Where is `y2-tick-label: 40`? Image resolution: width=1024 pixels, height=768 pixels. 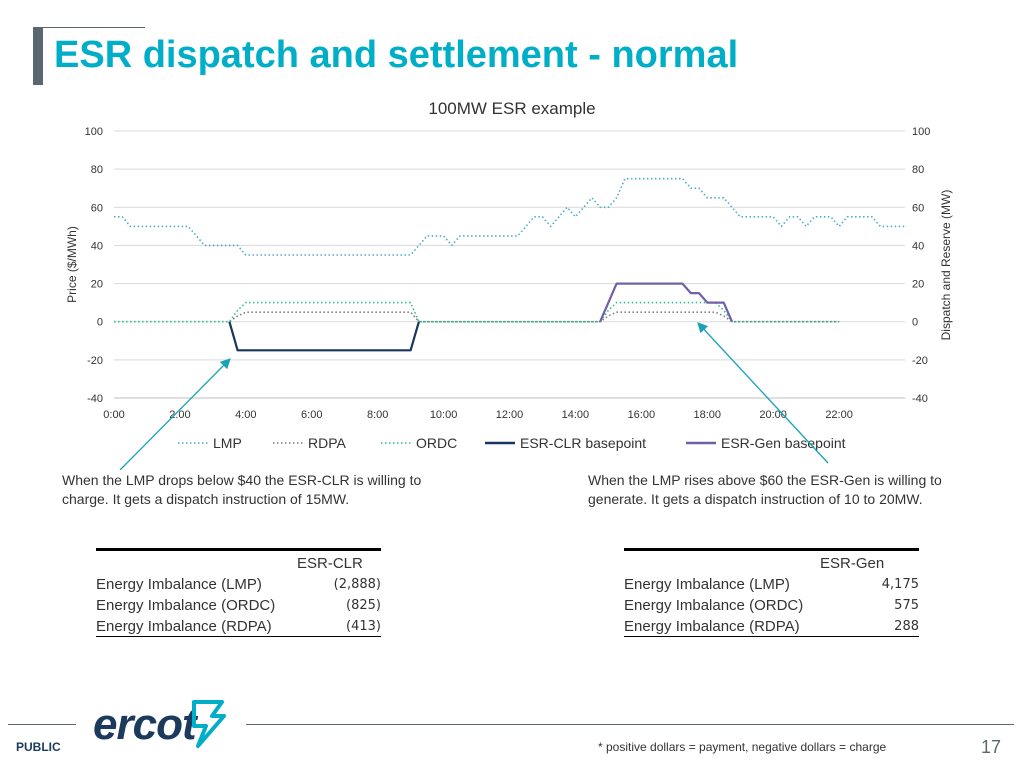
y2-tick-label: 40 is located at coordinates (918, 246).